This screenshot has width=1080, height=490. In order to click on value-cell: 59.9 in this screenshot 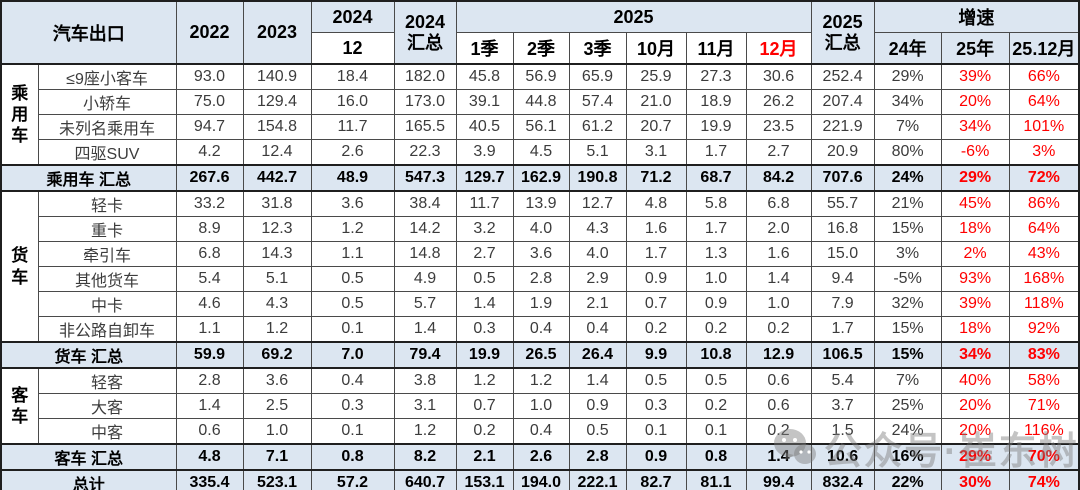, I will do `click(209, 355)`.